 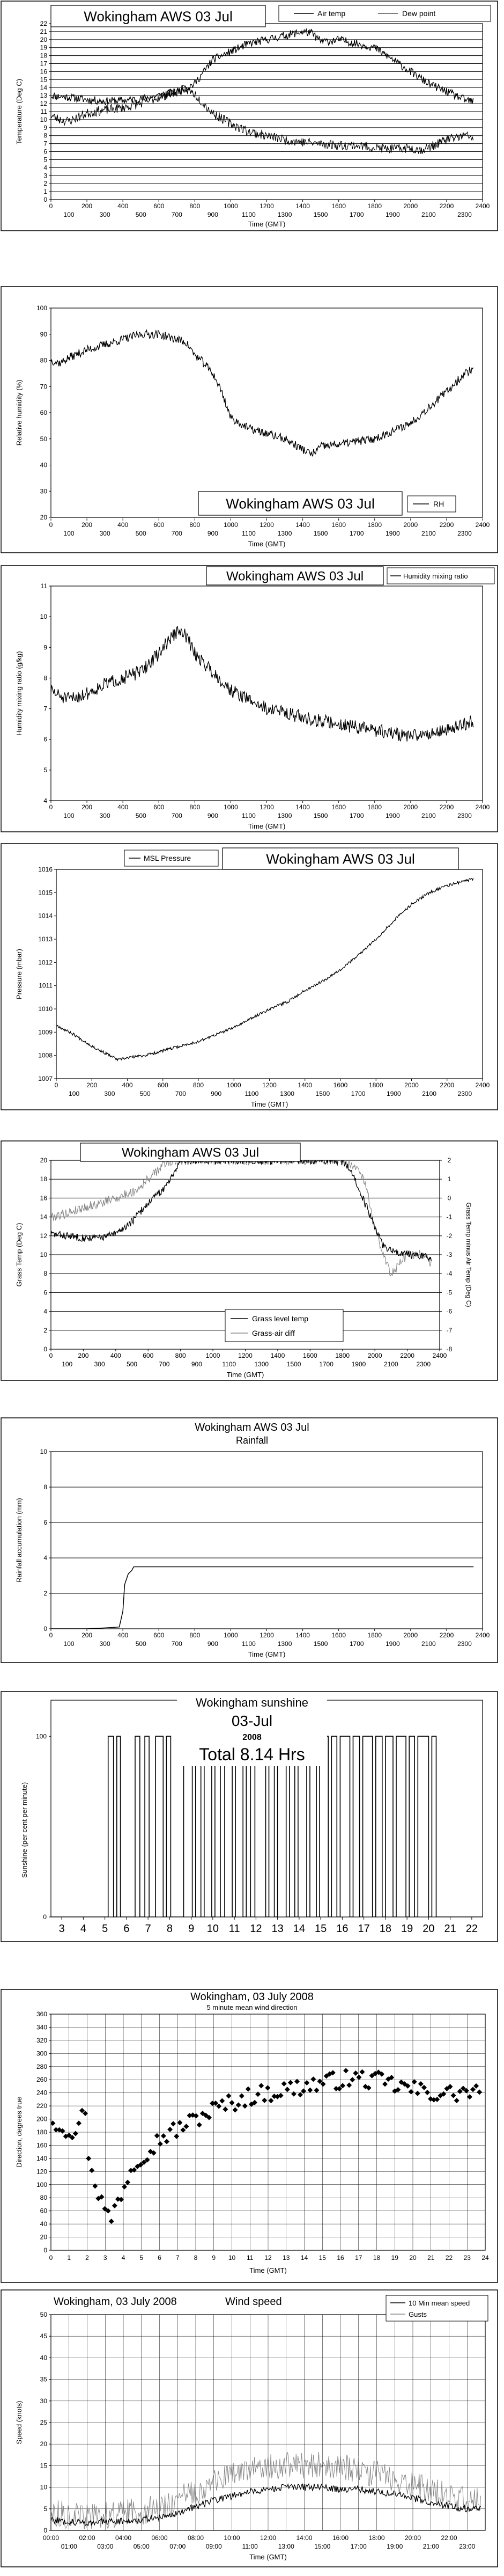 What do you see at coordinates (45, 167) in the screenshot?
I see `y-tick-label: 4` at bounding box center [45, 167].